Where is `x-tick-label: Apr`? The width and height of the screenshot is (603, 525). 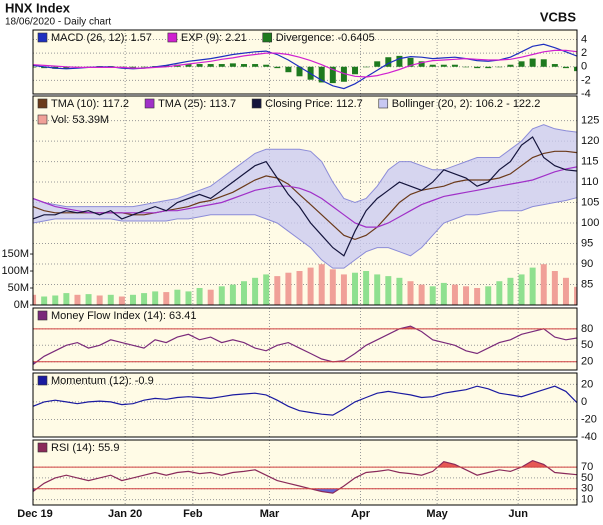 x-tick-label: Apr is located at coordinates (361, 514).